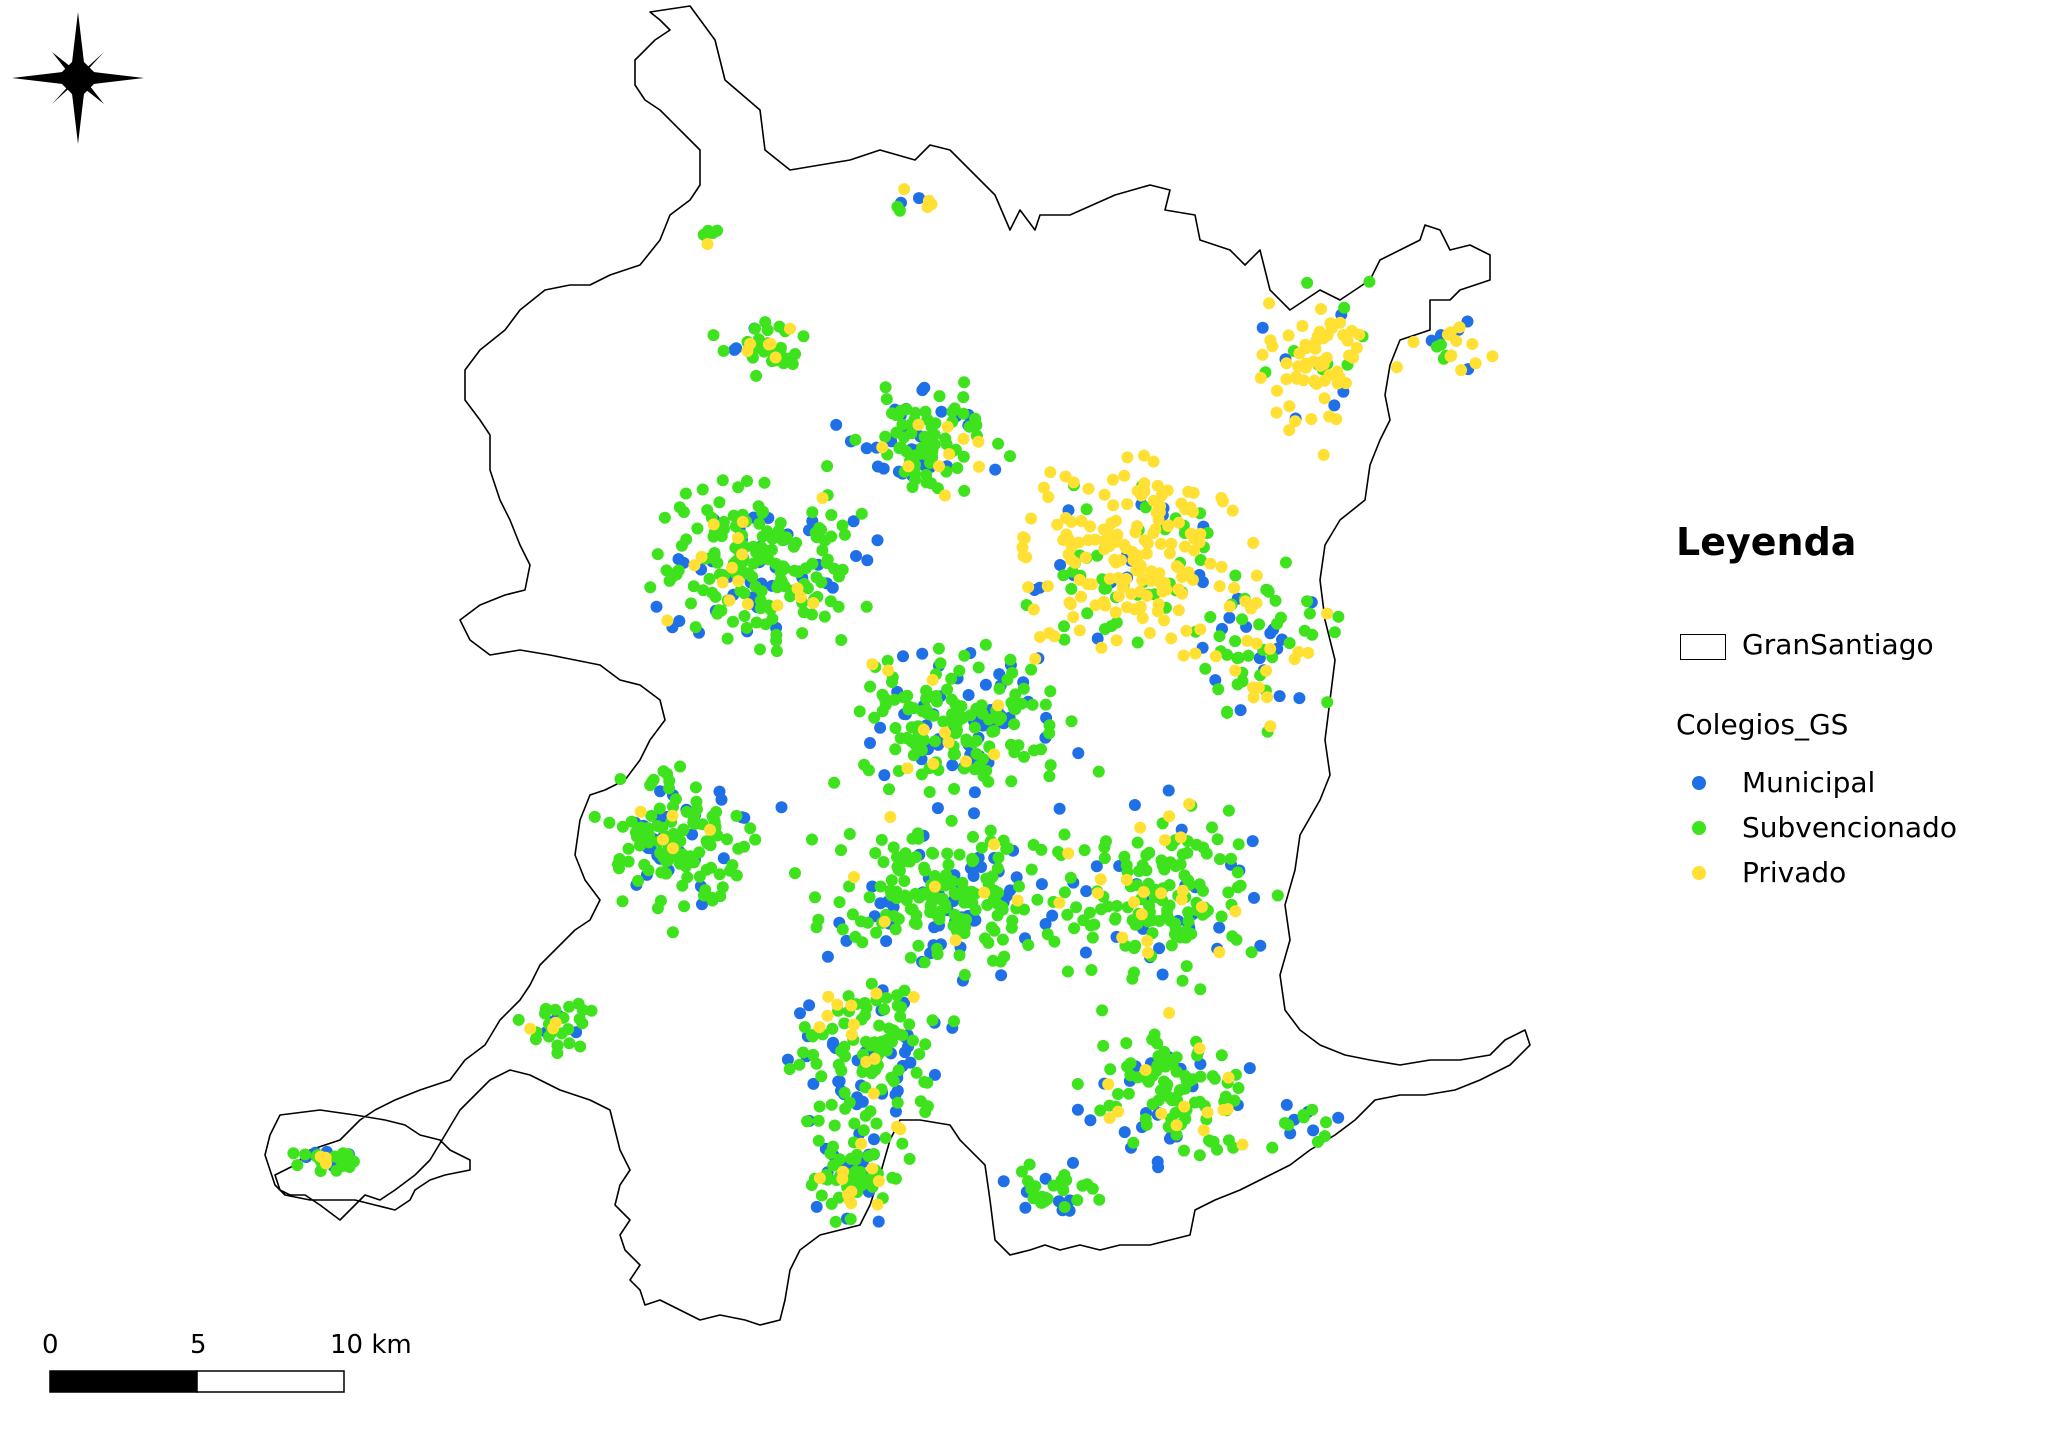 The height and width of the screenshot is (1447, 2048). What do you see at coordinates (197, 1381) in the screenshot?
I see `scale-bar` at bounding box center [197, 1381].